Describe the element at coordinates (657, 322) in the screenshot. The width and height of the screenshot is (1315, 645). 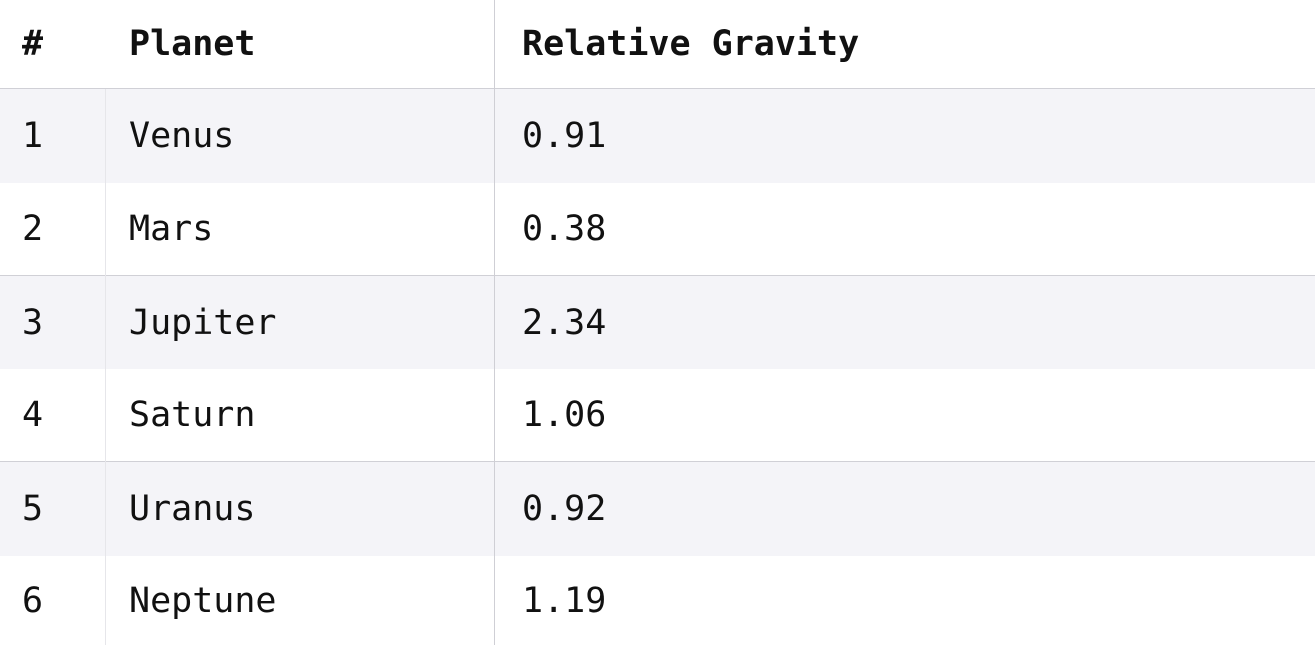
I see `table-row: 3 Jupiter 2.34` at that location.